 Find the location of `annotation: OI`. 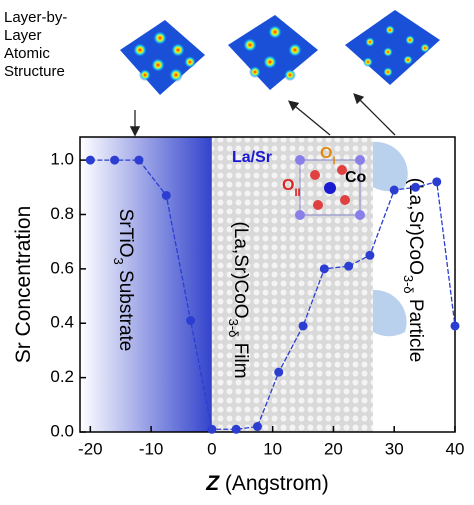

annotation: OI is located at coordinates (328, 156).